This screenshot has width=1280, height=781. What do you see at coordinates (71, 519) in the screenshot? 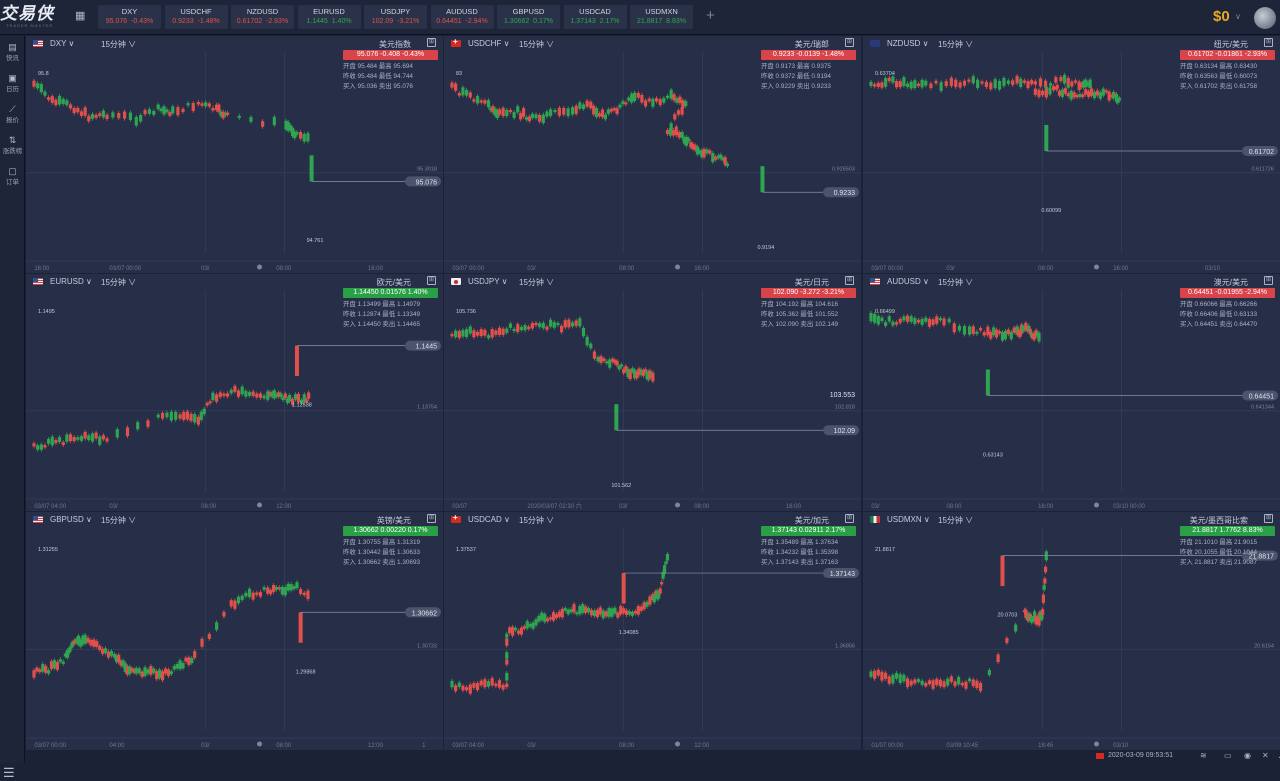
I see `symbol-selector: GBPUSD ∨` at bounding box center [71, 519].